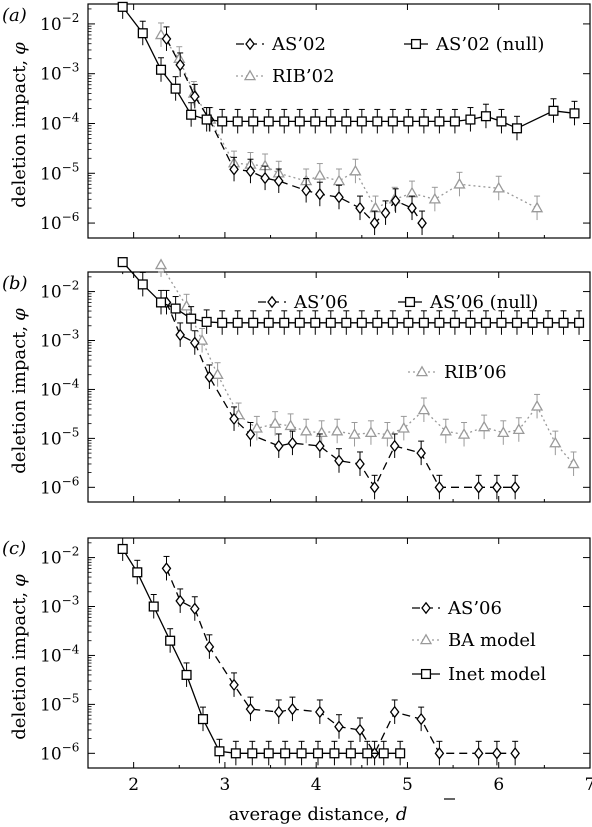  Describe the element at coordinates (407, 785) in the screenshot. I see `x-tick-label: 5` at that location.